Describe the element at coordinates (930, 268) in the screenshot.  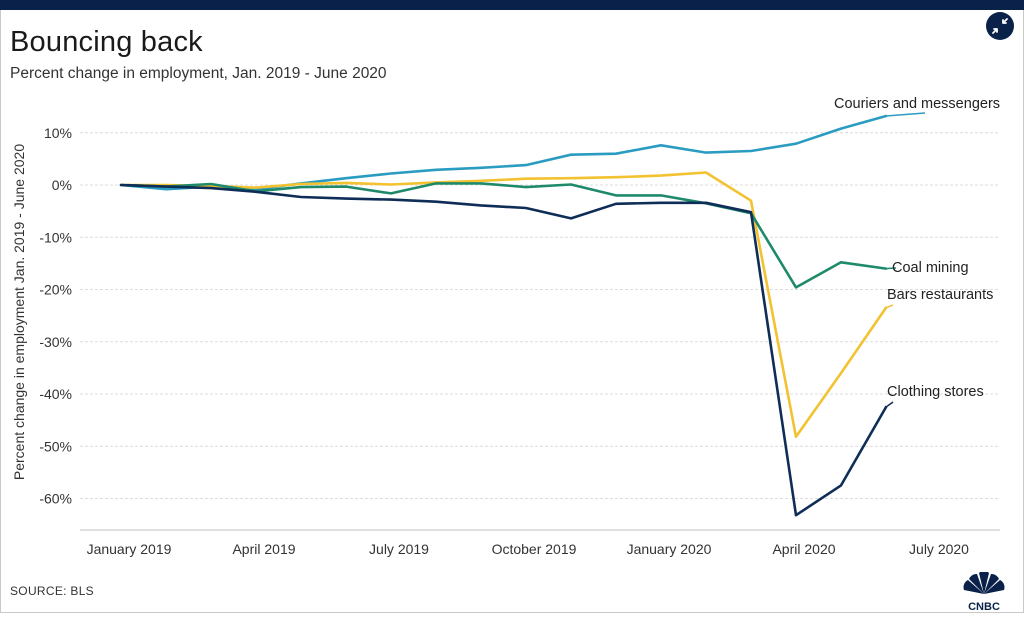
I see `series-label: Coal mining` at that location.